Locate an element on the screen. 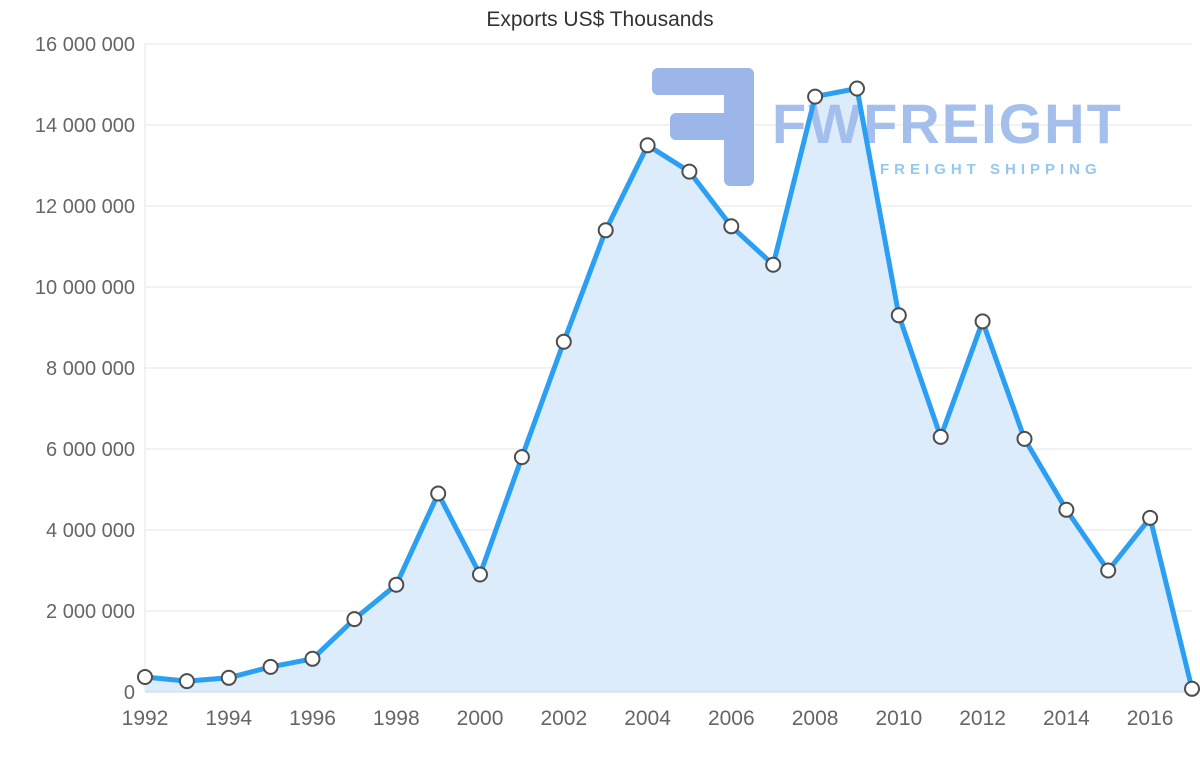 Image resolution: width=1200 pixels, height=763 pixels. y-axis-label: 14 000 000 is located at coordinates (85, 126).